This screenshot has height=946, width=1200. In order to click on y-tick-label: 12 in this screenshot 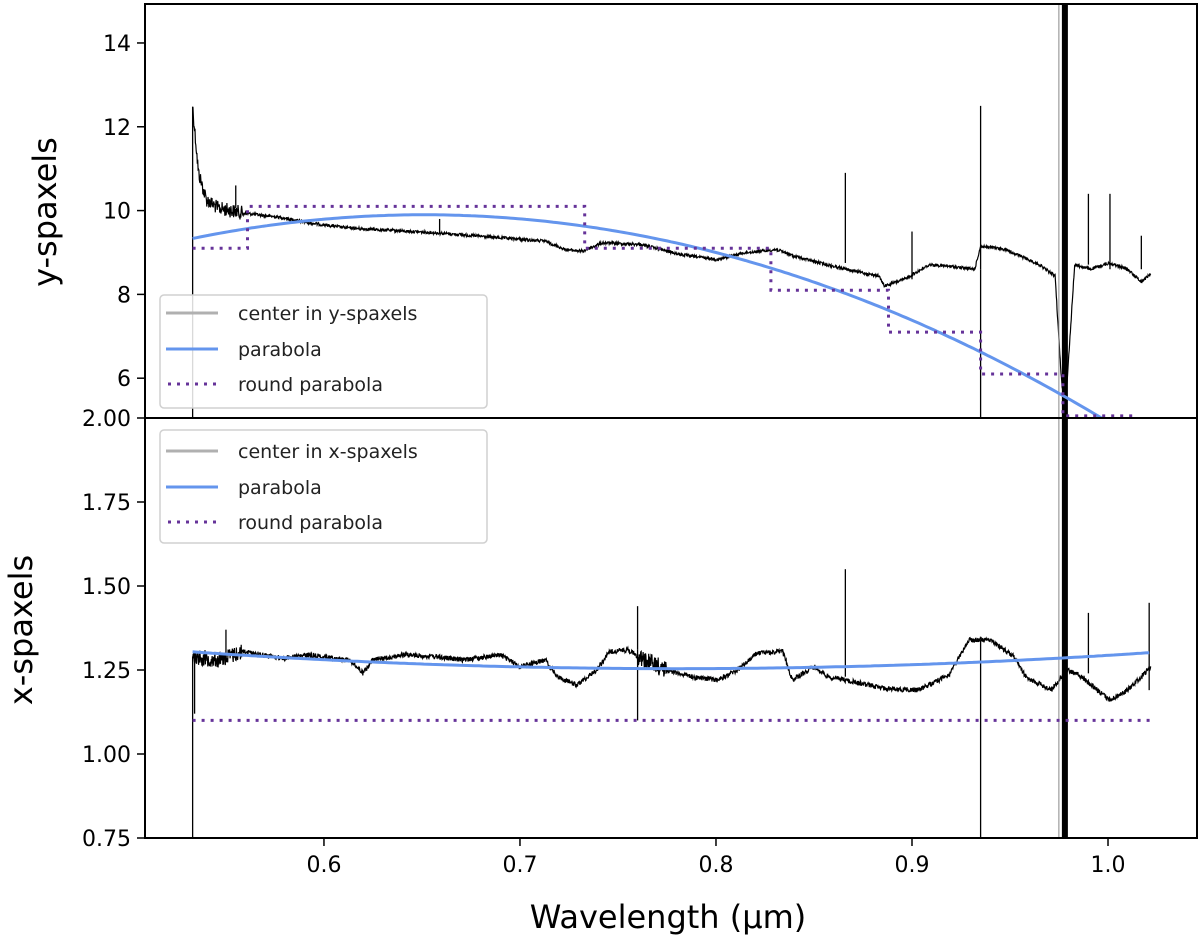, I will do `click(117, 128)`.